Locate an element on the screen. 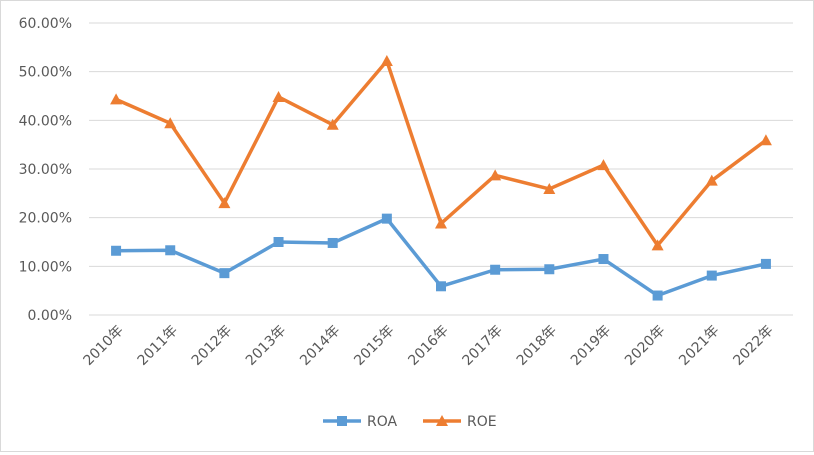 This screenshot has width=814, height=455. x-tick-label: 2014年 is located at coordinates (320, 346).